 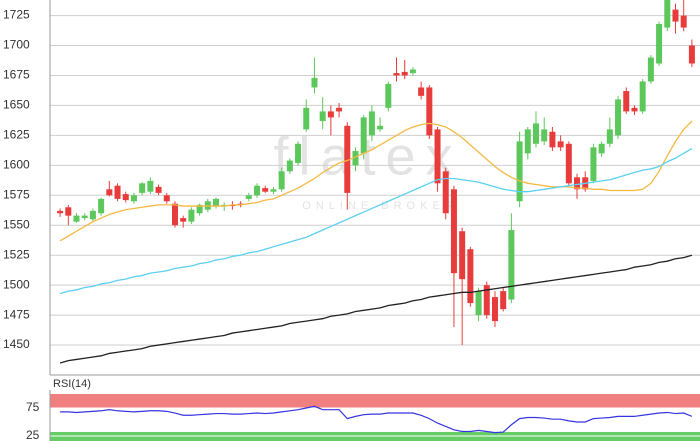 I want to click on y-tick-label: 1525, so click(x=16, y=254).